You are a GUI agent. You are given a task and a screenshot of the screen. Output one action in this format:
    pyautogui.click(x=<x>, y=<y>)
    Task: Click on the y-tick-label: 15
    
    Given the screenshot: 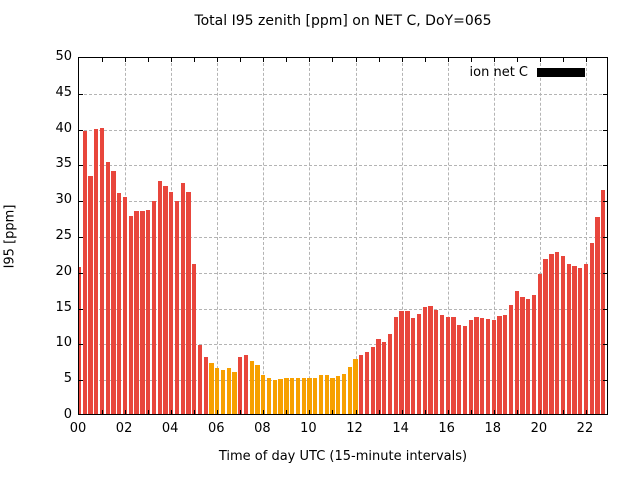 What is the action you would take?
    pyautogui.click(x=63, y=307)
    